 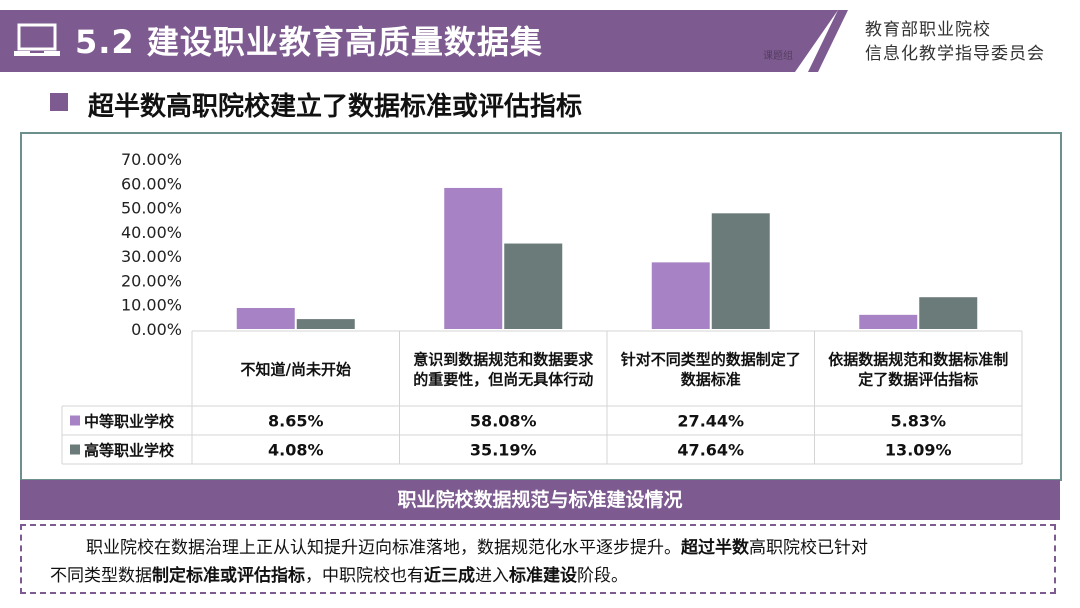 What do you see at coordinates (228, 576) in the screenshot?
I see `note-bold-2: 制定标准或评估指标` at bounding box center [228, 576].